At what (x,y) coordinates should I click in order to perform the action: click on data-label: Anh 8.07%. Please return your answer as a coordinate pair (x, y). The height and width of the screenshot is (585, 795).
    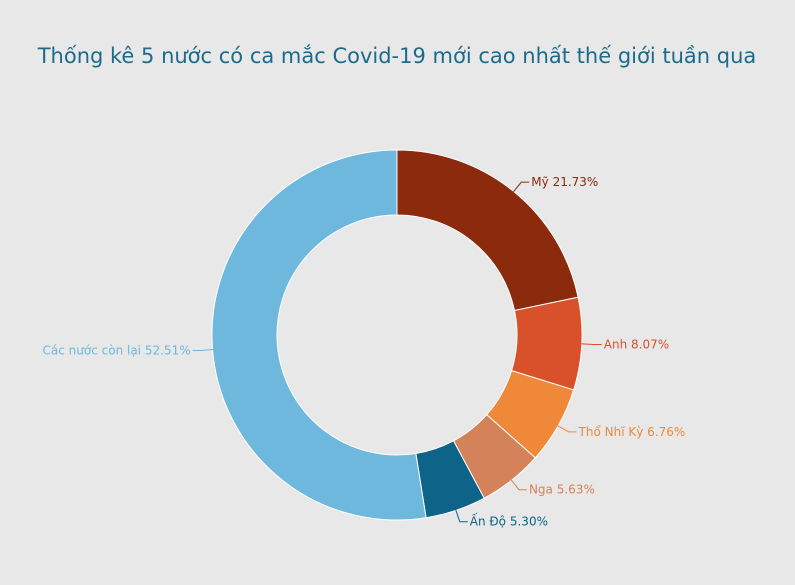
    Looking at the image, I should click on (636, 344).